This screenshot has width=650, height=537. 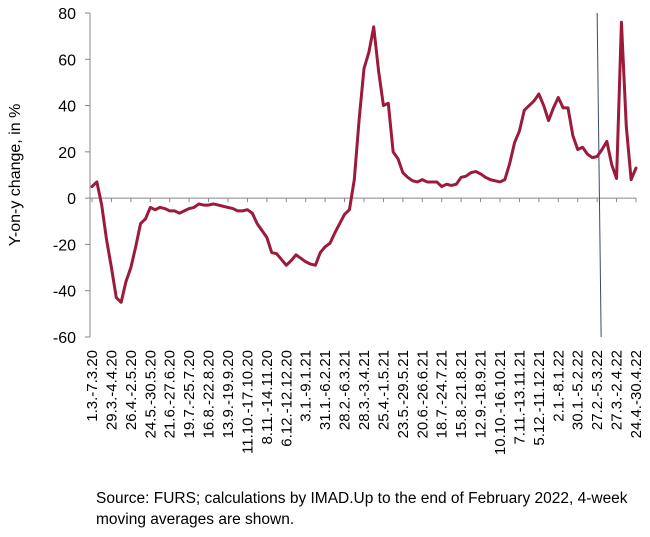 I want to click on x-tick-label: 6.12.-12.12.20, so click(x=286, y=398).